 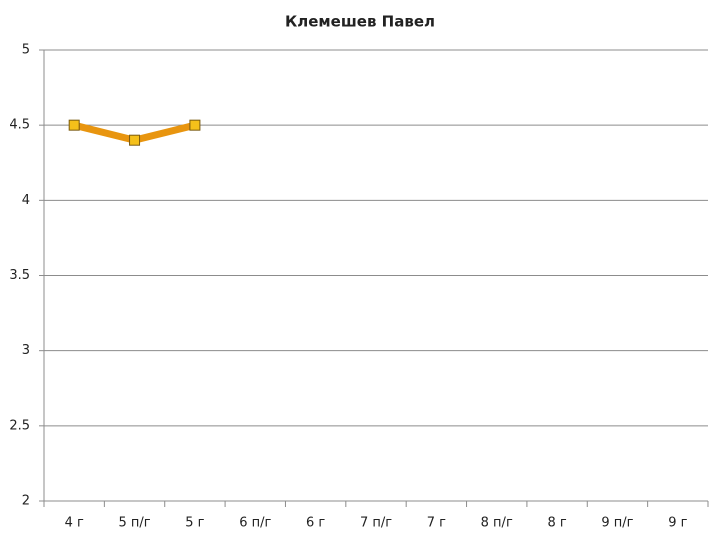 What do you see at coordinates (255, 523) in the screenshot?
I see `x-tick-label: 6 п/г` at bounding box center [255, 523].